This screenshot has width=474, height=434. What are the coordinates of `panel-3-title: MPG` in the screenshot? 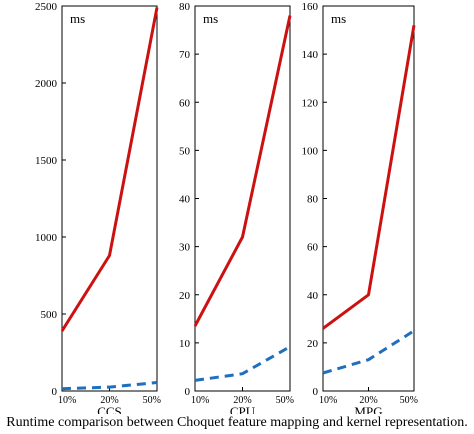 It's located at (368, 409).